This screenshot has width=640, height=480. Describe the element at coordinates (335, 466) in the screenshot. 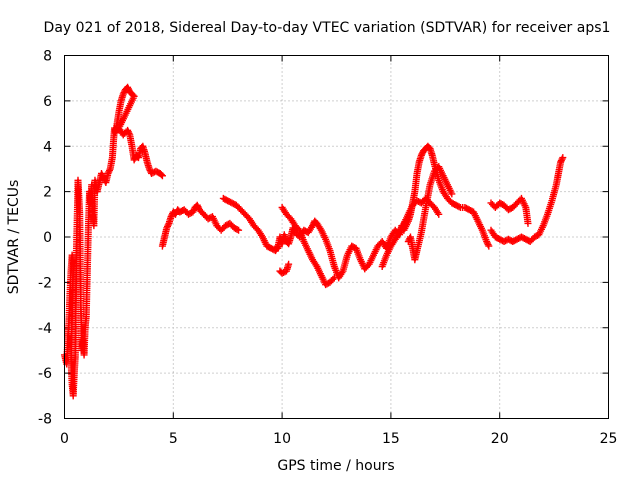

I see `x-axis-label: GPS time / hours` at that location.